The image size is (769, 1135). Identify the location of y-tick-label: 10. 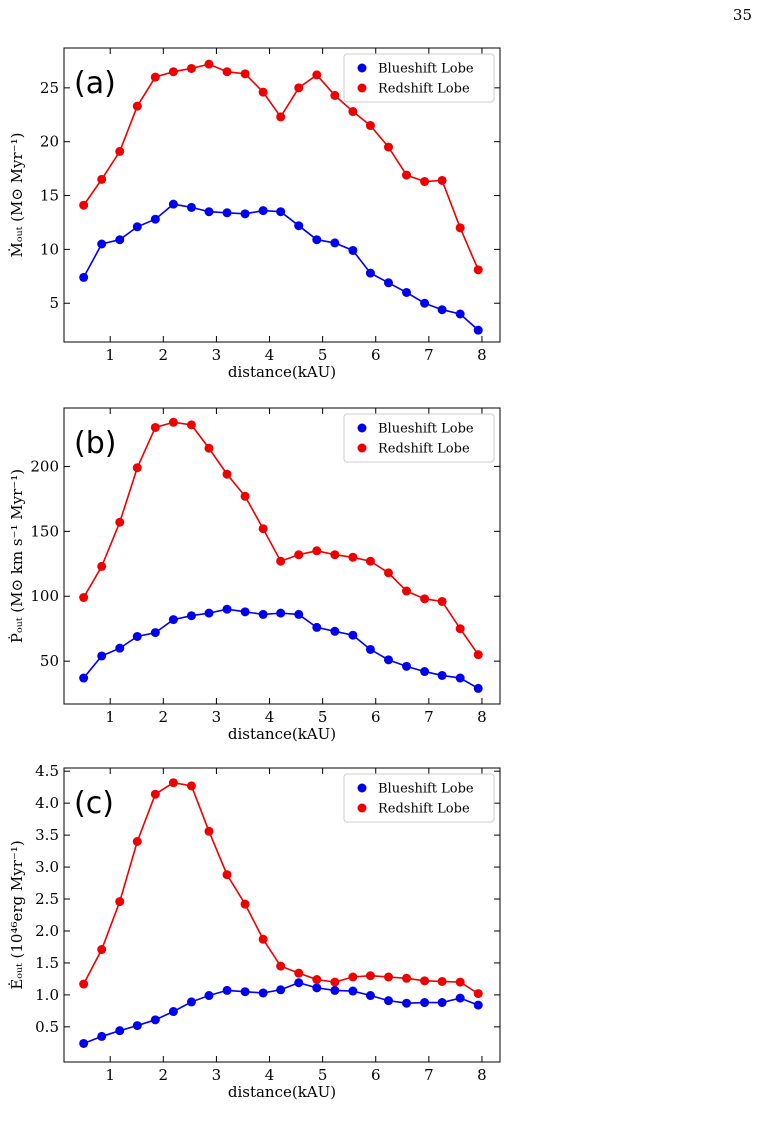
(49, 249).